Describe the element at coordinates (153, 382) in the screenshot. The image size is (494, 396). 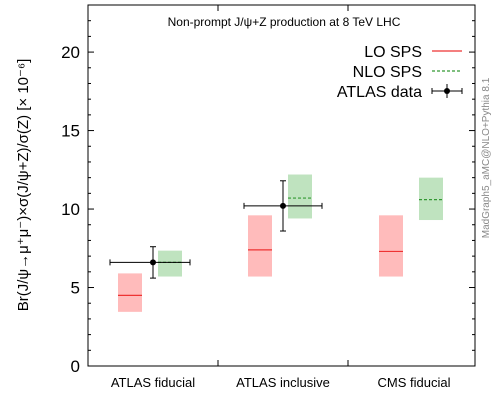
I see `x-category-label: ATLAS fiducial` at that location.